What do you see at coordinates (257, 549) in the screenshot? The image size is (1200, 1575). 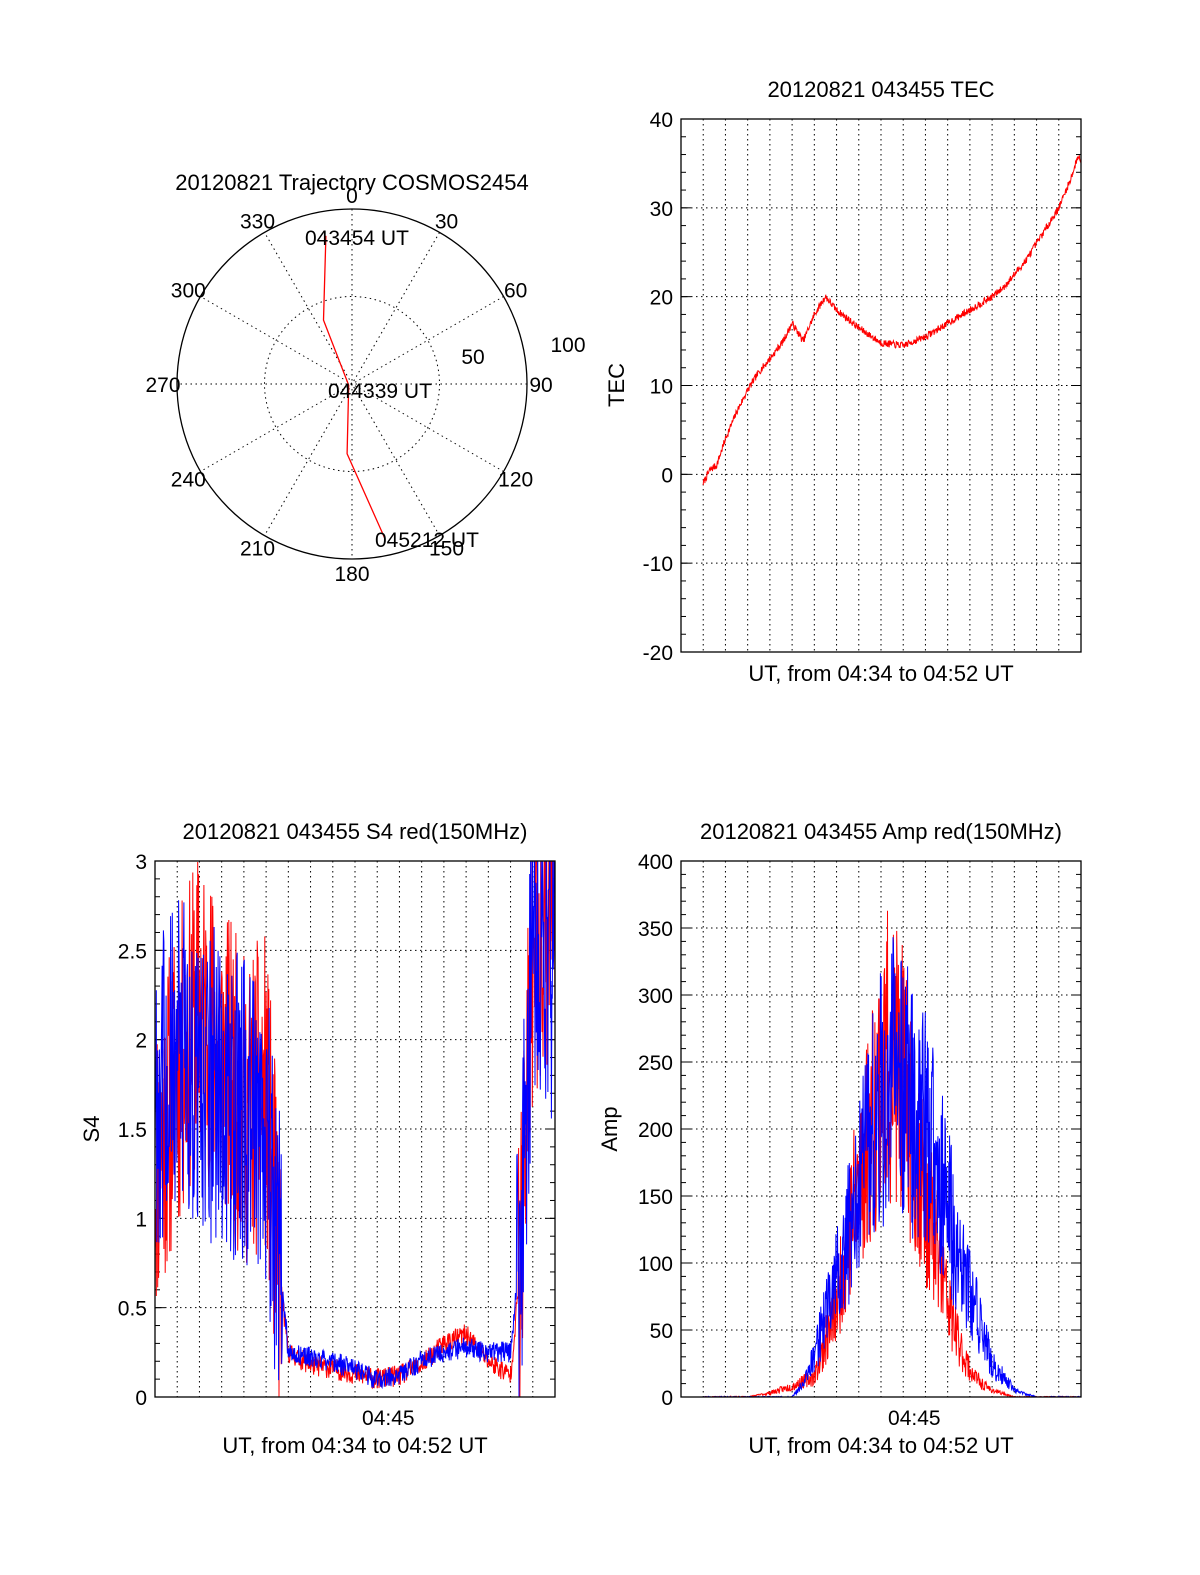 I see `polar-angle-label: 210` at bounding box center [257, 549].